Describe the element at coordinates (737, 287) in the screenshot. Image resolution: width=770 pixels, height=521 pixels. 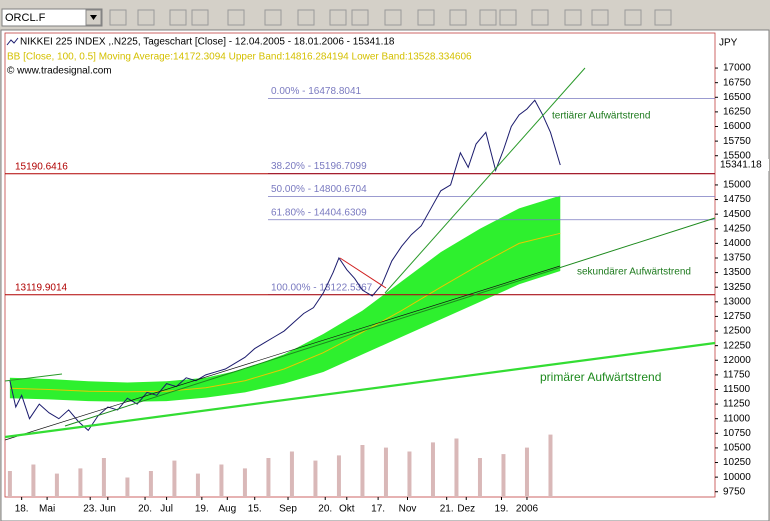
I see `y-tick-label: 13250` at that location.